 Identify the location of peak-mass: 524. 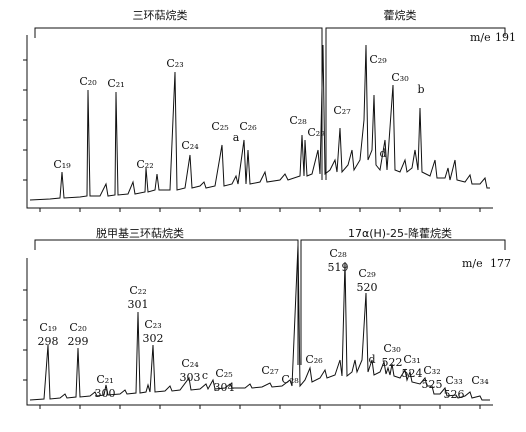
(412, 373).